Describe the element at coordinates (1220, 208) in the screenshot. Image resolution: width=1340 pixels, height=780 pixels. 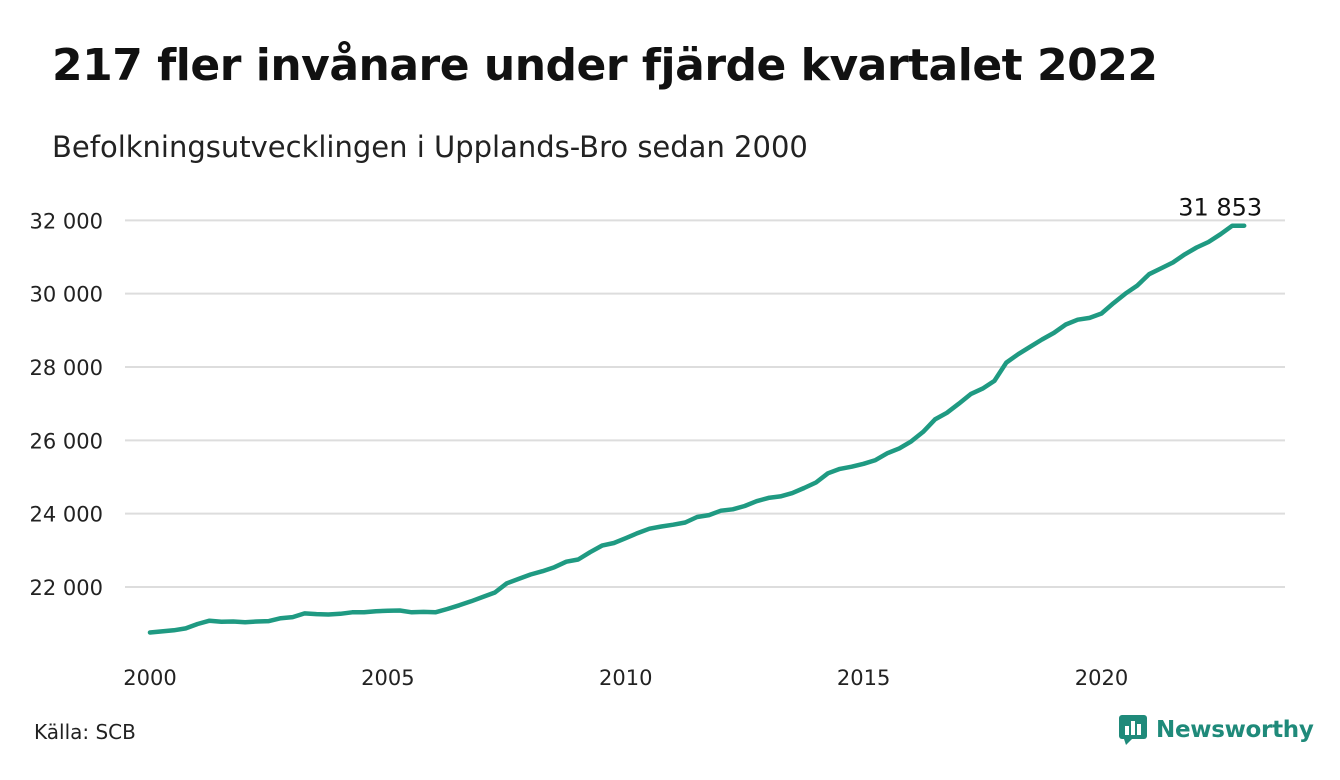
I see `end-value-label: 31 853` at that location.